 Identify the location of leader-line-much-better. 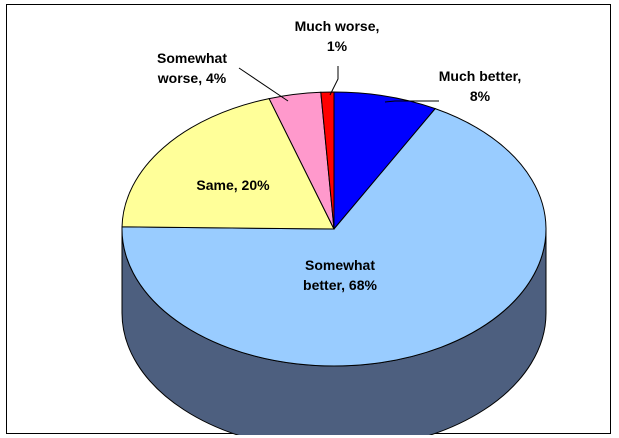
(411, 101).